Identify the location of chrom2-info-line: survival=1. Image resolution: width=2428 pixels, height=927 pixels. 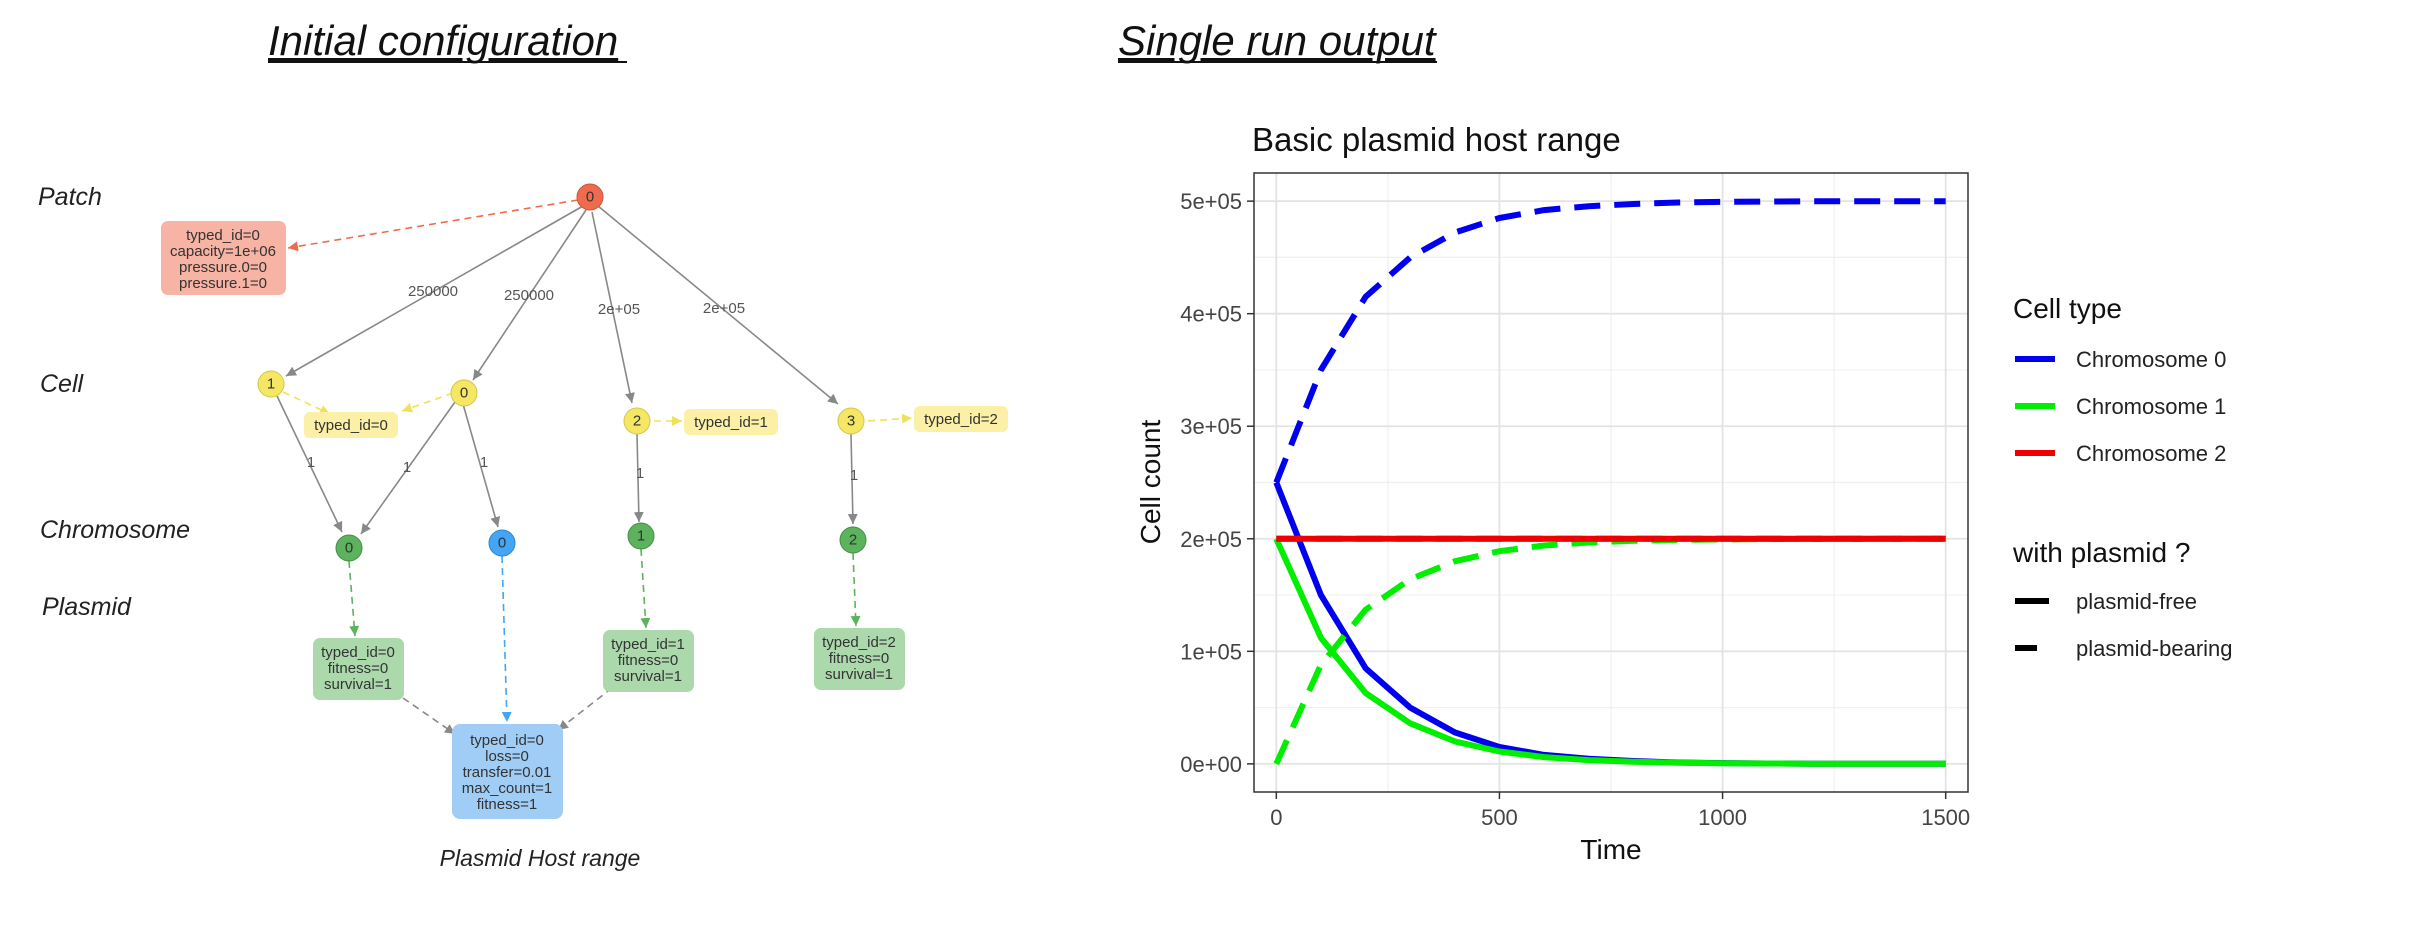
(859, 674).